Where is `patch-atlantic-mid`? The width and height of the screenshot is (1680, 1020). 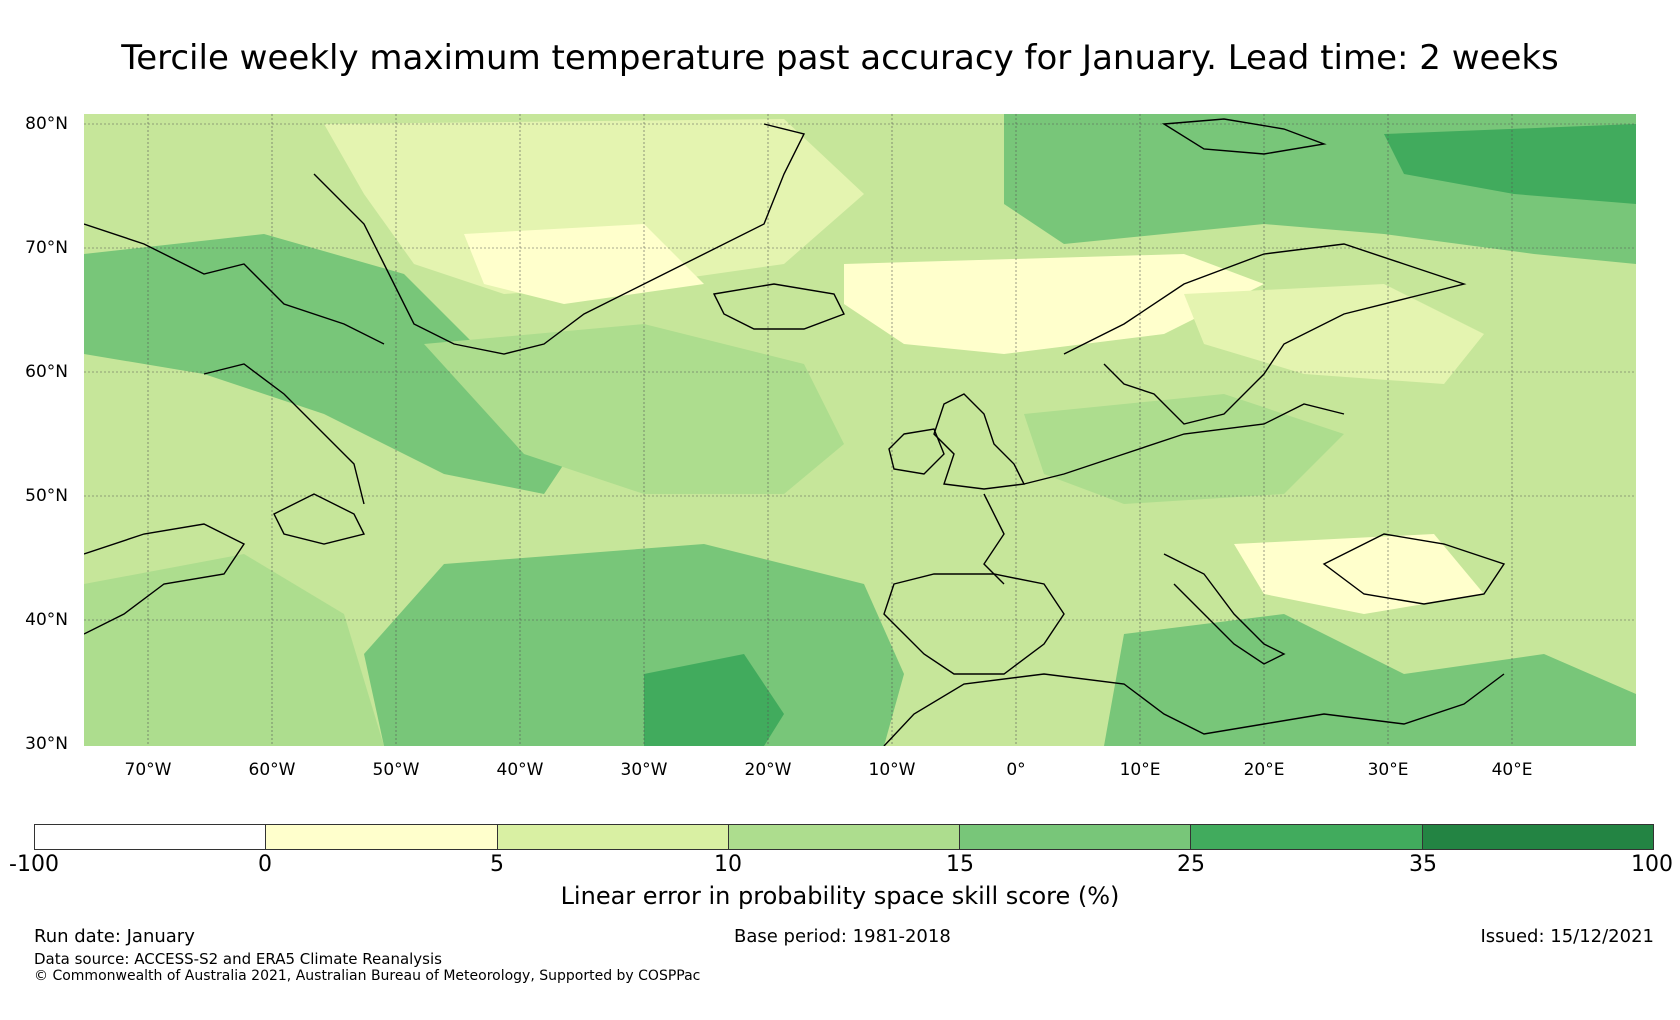
patch-atlantic-mid is located at coordinates (634, 409).